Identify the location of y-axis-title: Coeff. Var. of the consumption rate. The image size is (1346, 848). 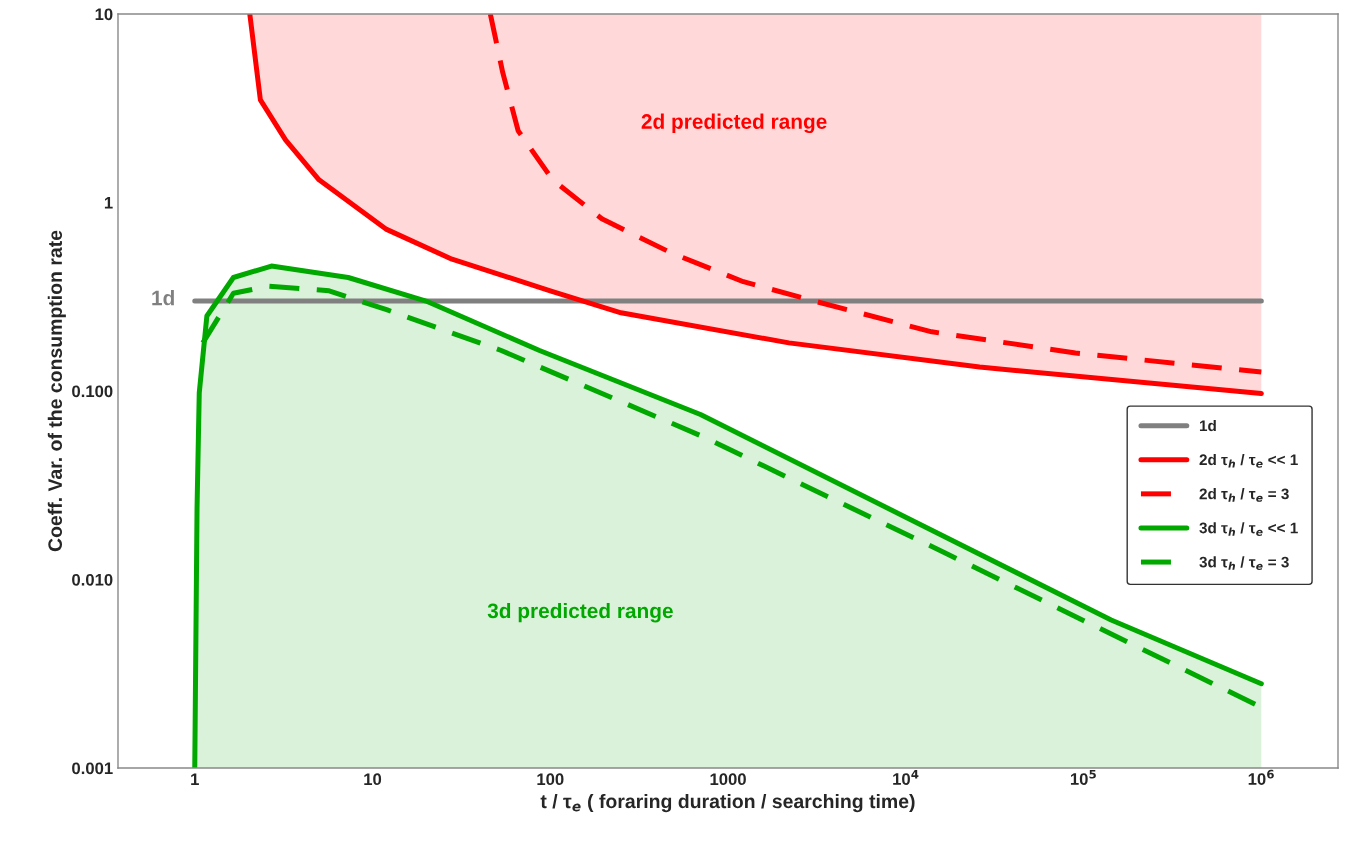
(56, 391).